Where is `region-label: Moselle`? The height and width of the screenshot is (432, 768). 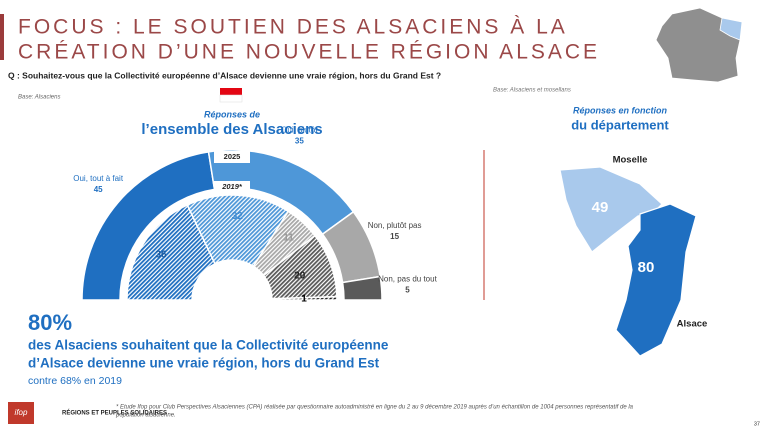 region-label: Moselle is located at coordinates (630, 160).